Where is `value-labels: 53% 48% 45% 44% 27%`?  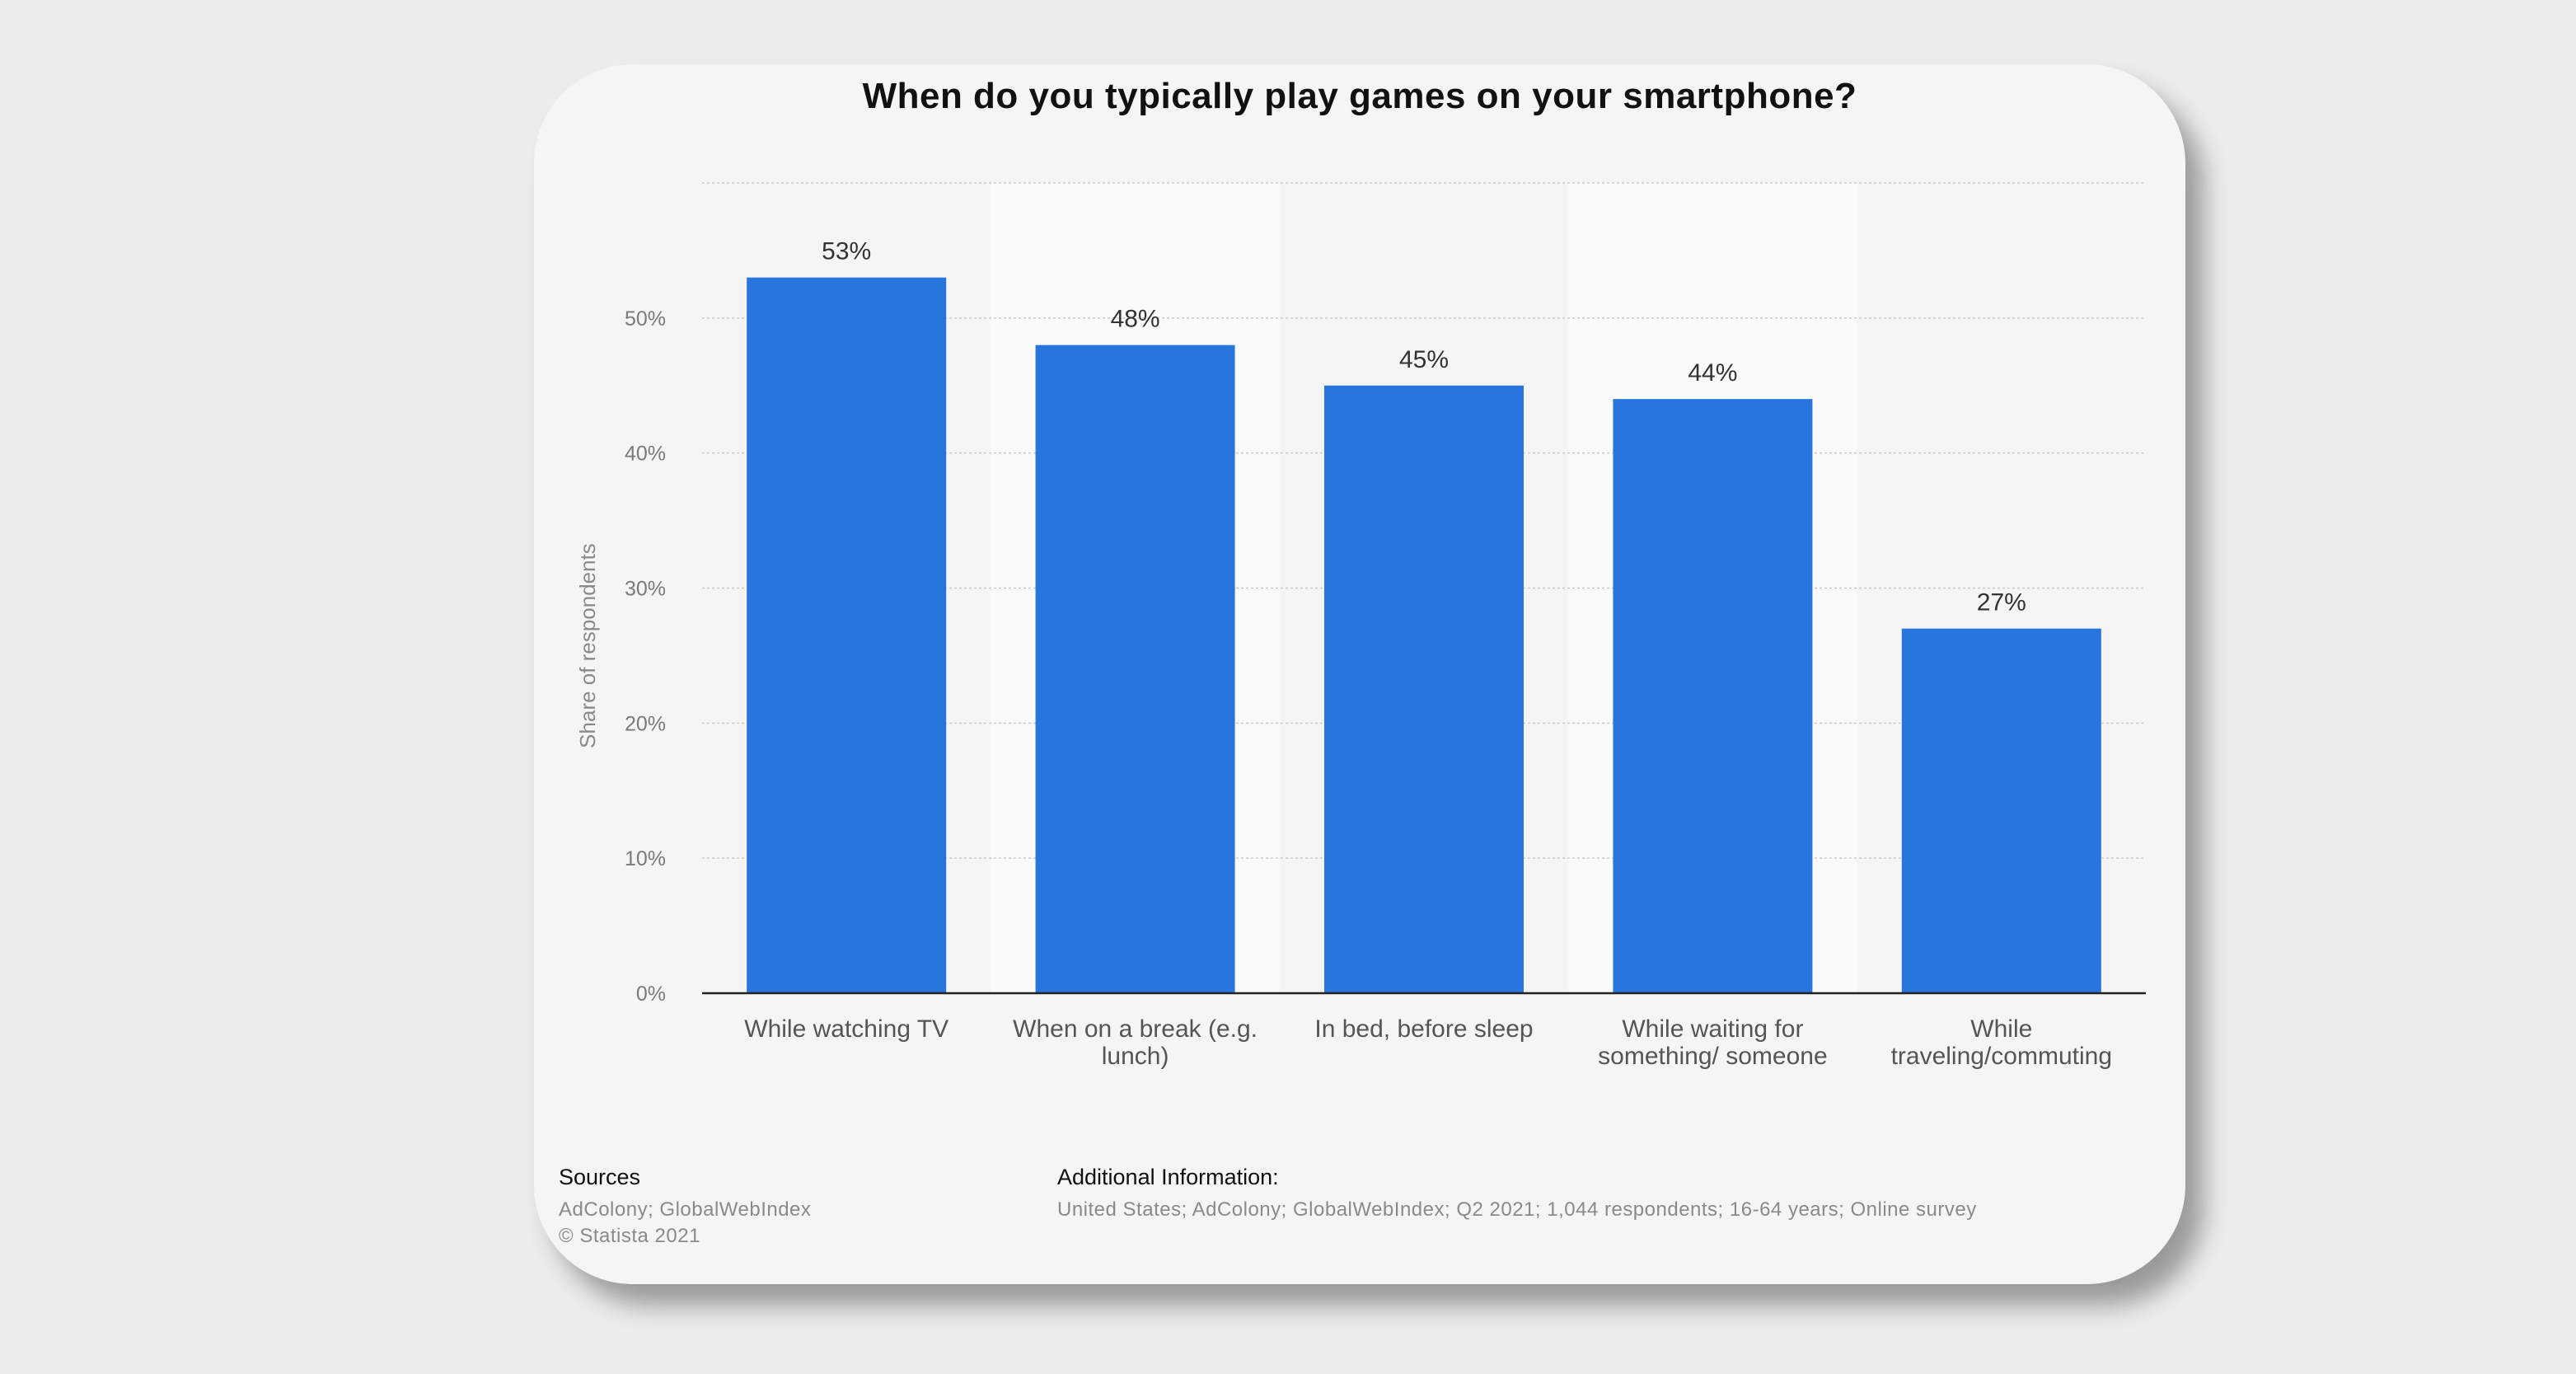 value-labels: 53% 48% 45% 44% 27% is located at coordinates (1424, 427).